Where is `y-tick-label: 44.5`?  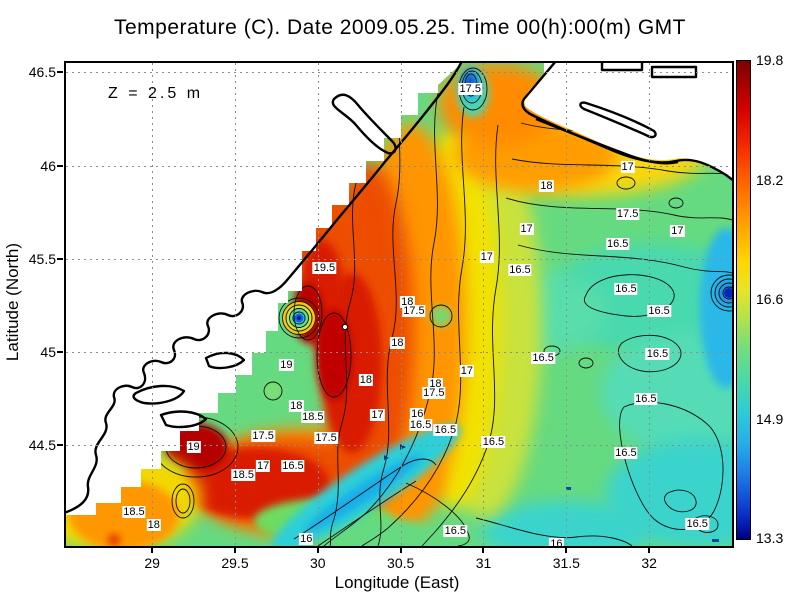
y-tick-label: 44.5 is located at coordinates (42, 445).